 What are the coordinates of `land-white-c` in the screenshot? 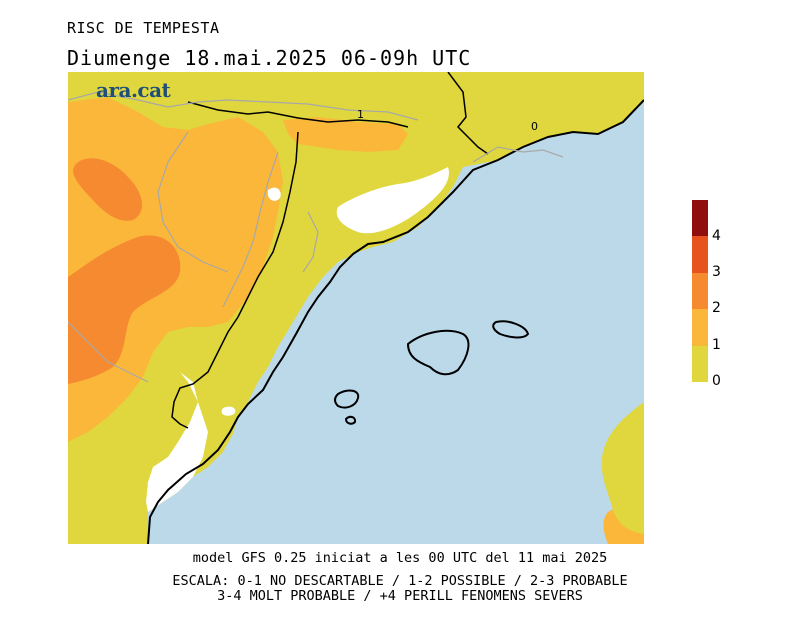 It's located at (177, 442).